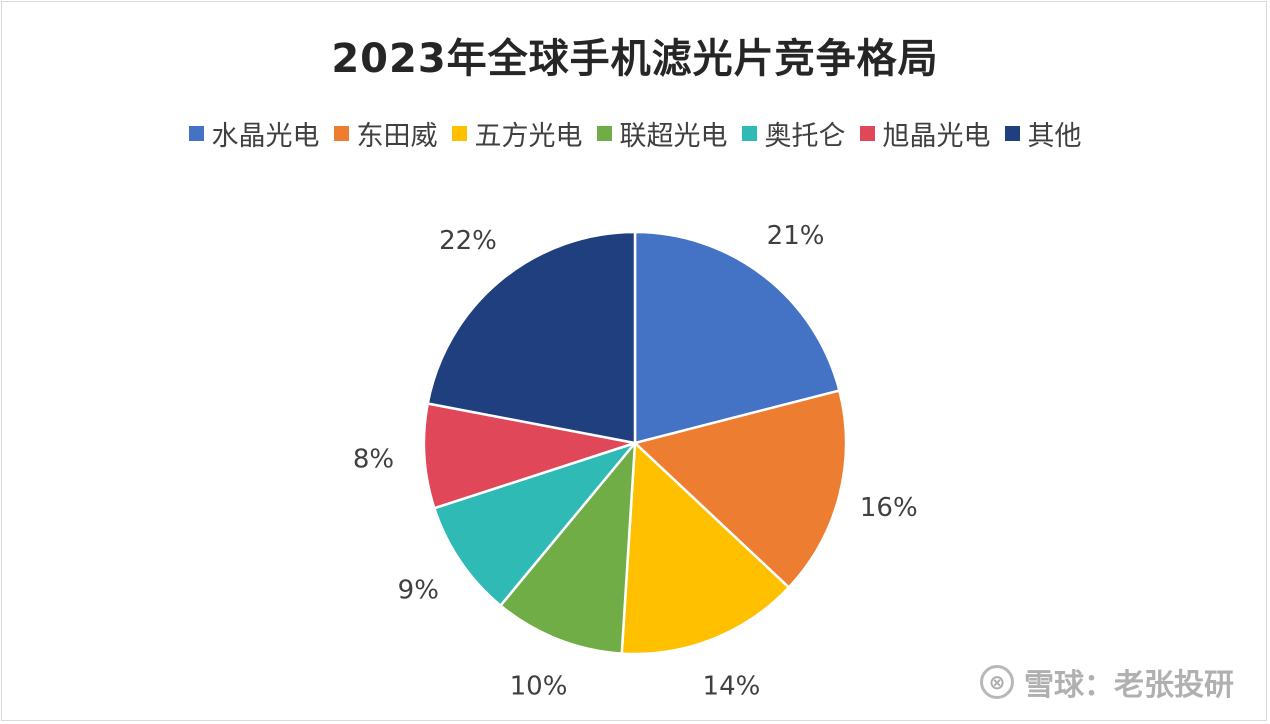 The image size is (1270, 724). I want to click on data-label: 16%, so click(889, 508).